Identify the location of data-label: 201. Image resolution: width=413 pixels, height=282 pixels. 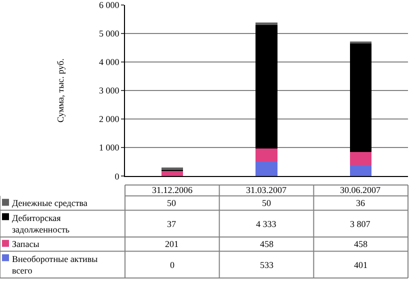
(171, 244).